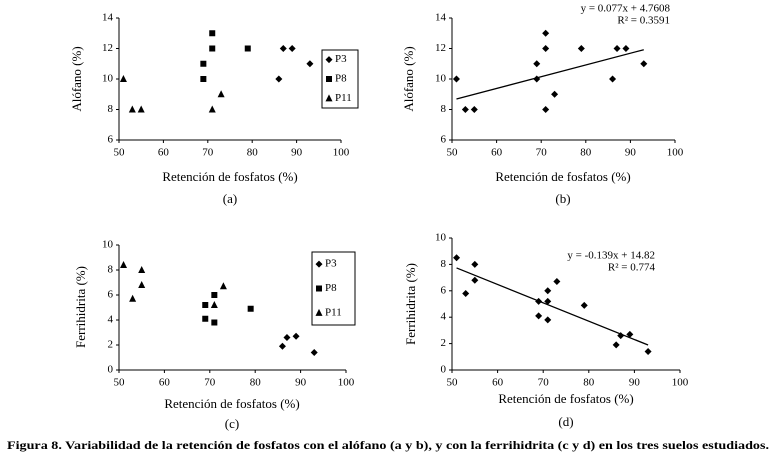 This screenshot has height=459, width=777. What do you see at coordinates (232, 423) in the screenshot?
I see `panel-label: (c)` at bounding box center [232, 423].